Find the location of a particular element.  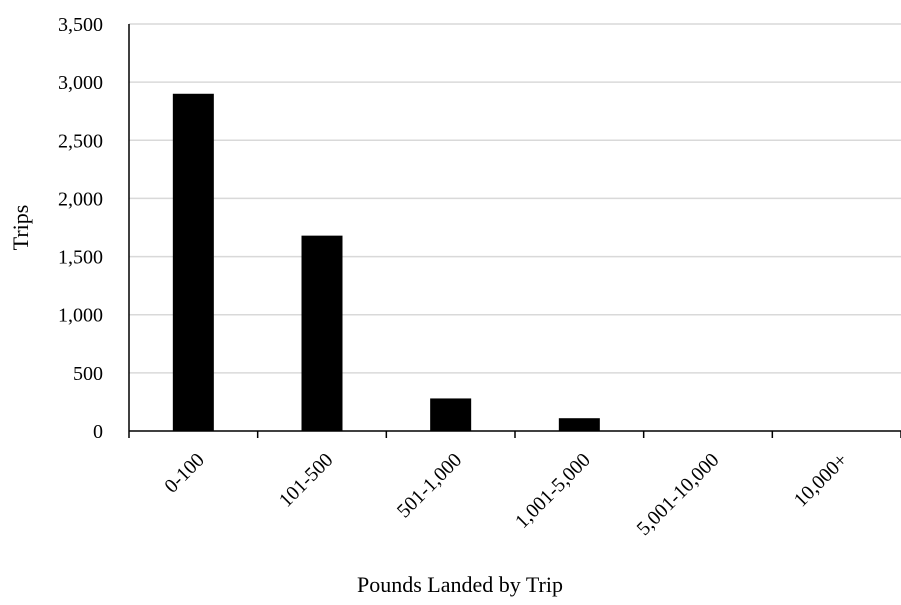

x-tick-label: 101-500 is located at coordinates (306, 480).